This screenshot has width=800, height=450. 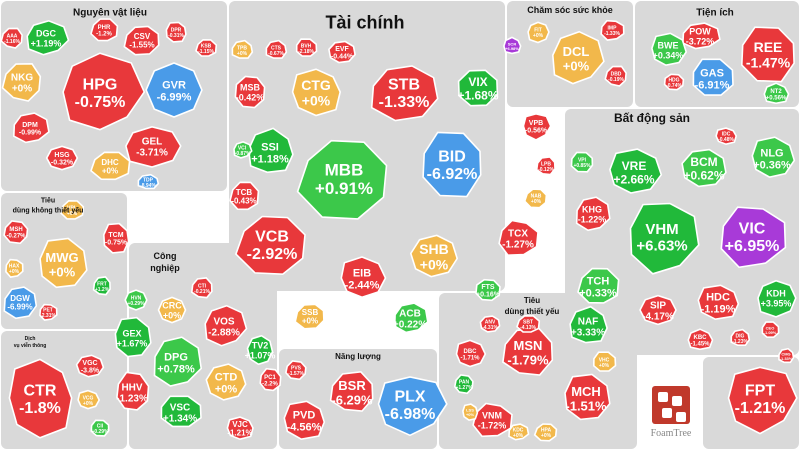 What do you see at coordinates (411, 318) in the screenshot?
I see `stock-cell-acb: ACB+0.22%` at bounding box center [411, 318].